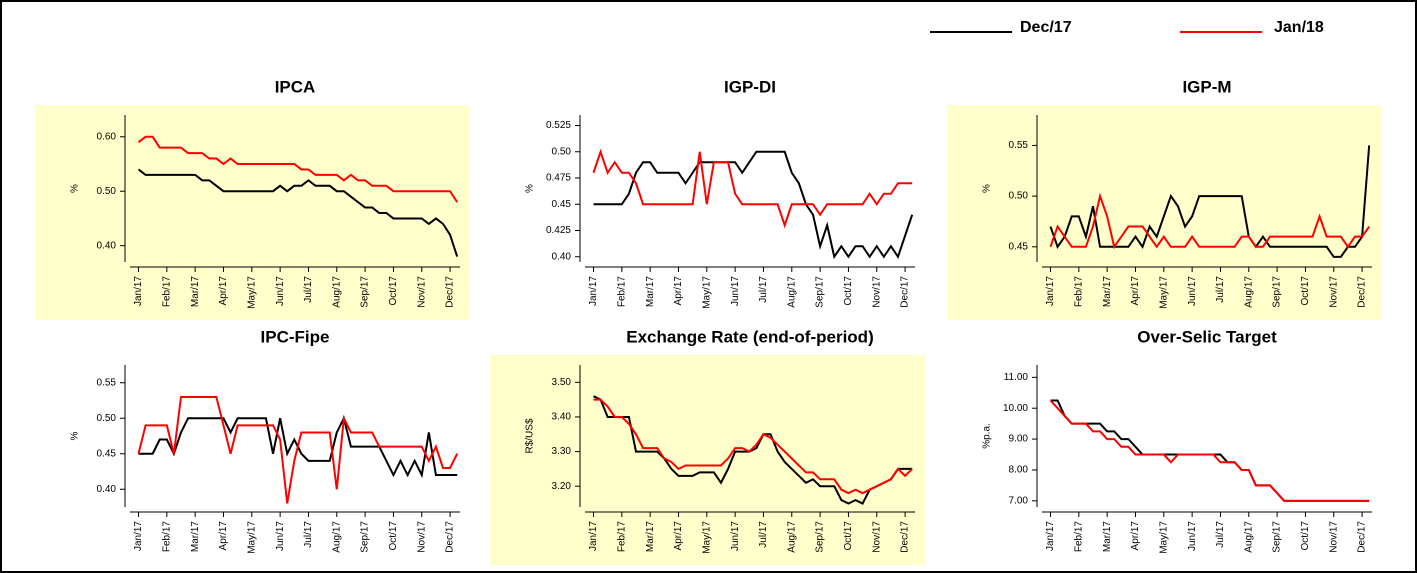 The image size is (1417, 573). What do you see at coordinates (558, 178) in the screenshot?
I see `y-tick-label: 0.475` at bounding box center [558, 178].